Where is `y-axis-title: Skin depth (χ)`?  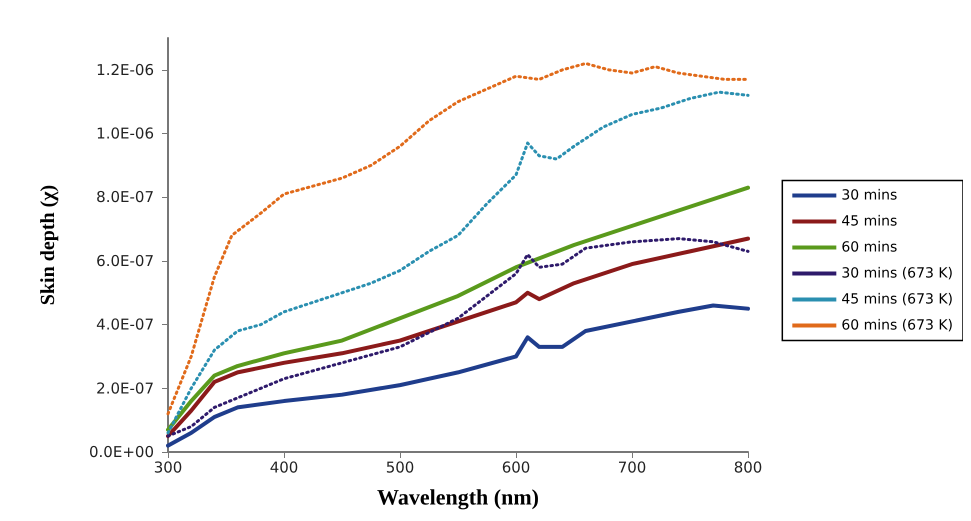 y-axis-title: Skin depth (χ) is located at coordinates (48, 245).